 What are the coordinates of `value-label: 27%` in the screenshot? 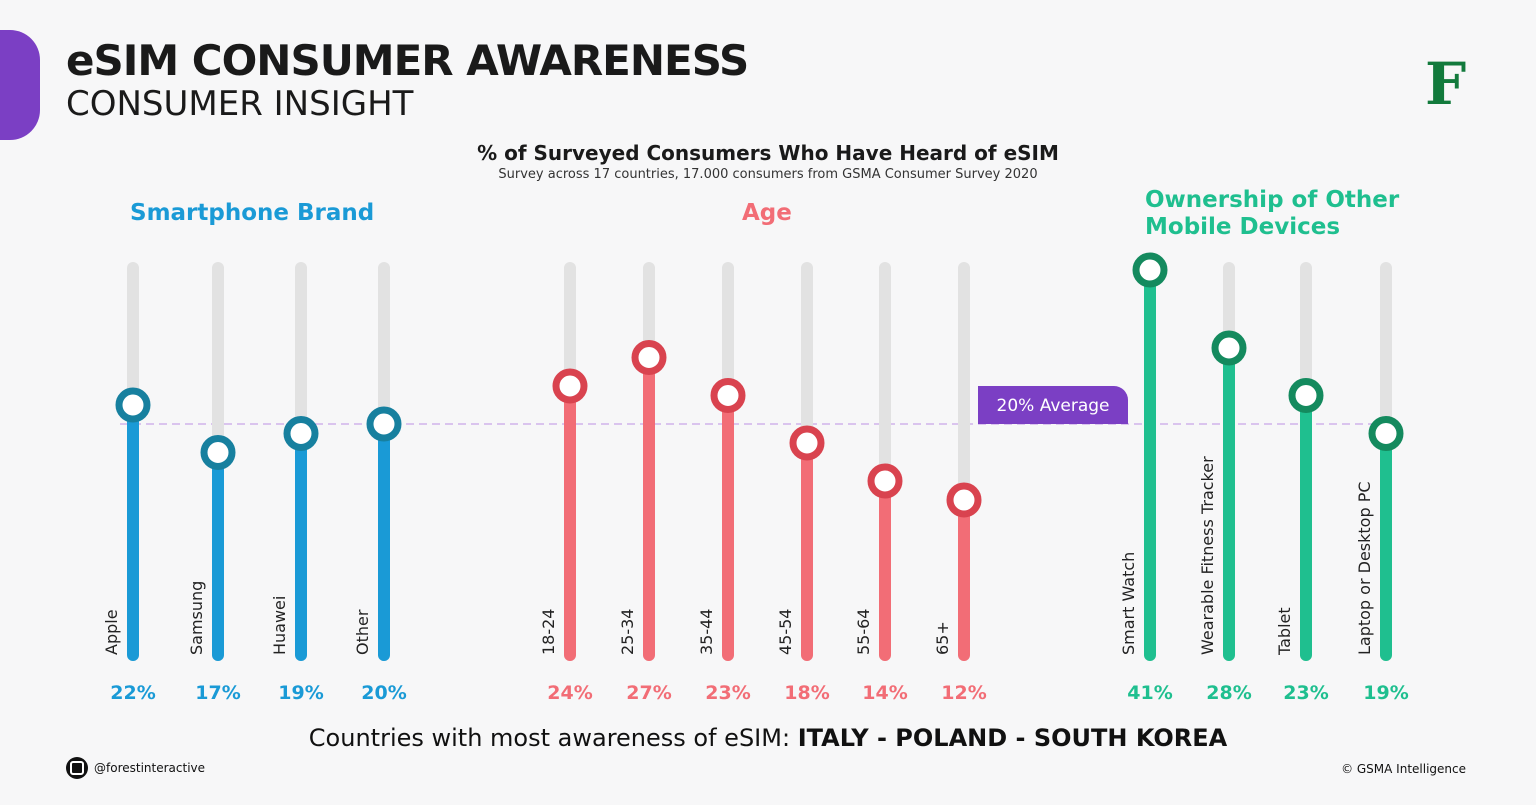 It's located at (648, 693).